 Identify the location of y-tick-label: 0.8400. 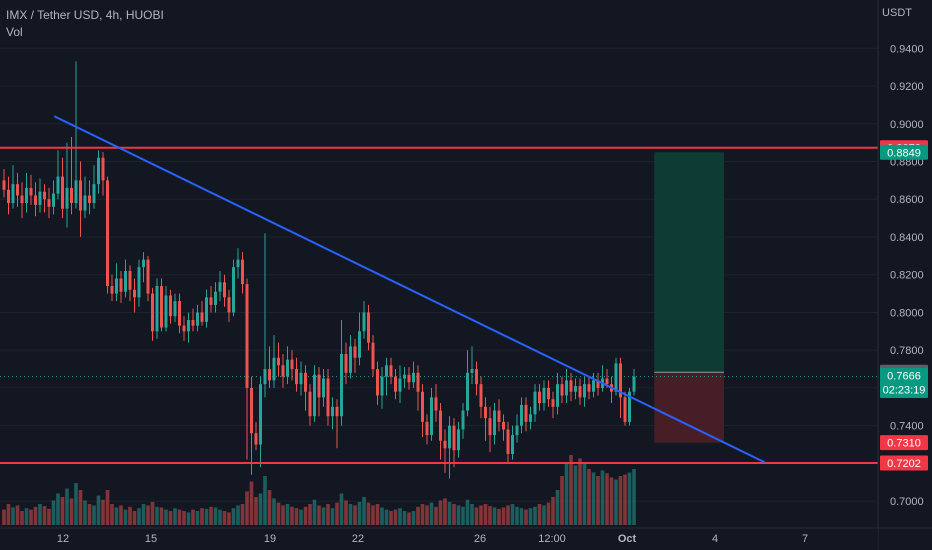
(907, 238).